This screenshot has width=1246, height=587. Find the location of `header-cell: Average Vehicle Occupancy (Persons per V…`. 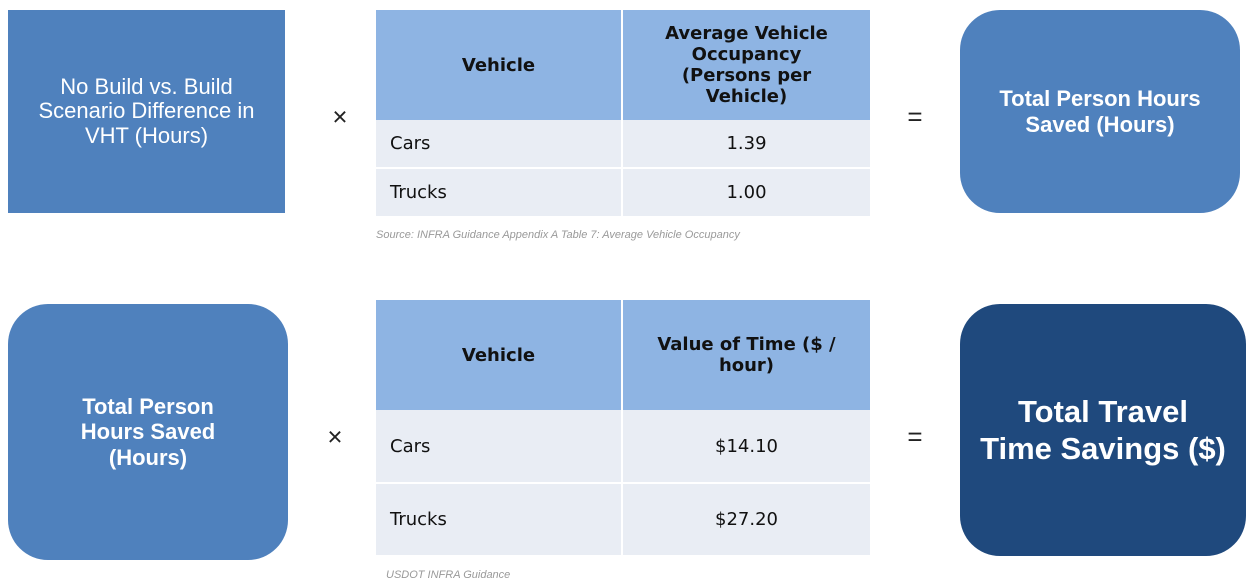

header-cell: Average Vehicle Occupancy (Persons per V… is located at coordinates (745, 65).